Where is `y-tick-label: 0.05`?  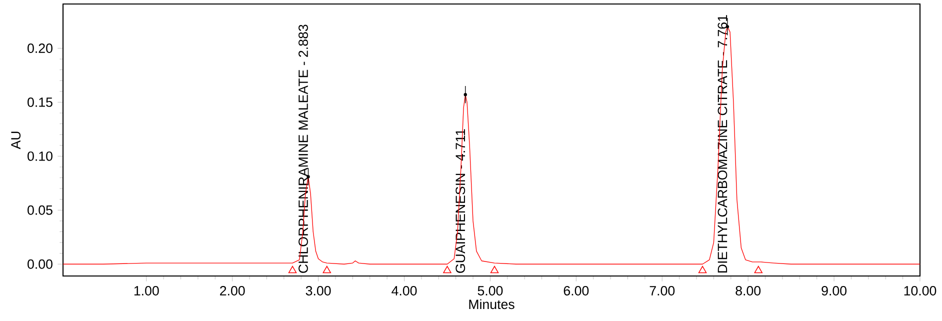
y-tick-label: 0.05 is located at coordinates (40, 210).